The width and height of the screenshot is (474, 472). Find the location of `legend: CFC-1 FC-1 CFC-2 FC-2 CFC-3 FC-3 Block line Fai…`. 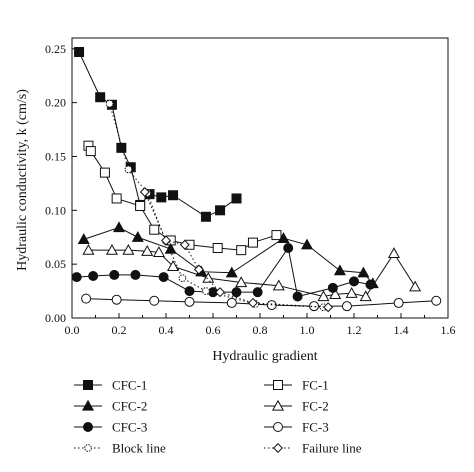

legend: CFC-1 FC-1 CFC-2 FC-2 CFC-3 FC-3 Block line Fai… is located at coordinates (218, 417).